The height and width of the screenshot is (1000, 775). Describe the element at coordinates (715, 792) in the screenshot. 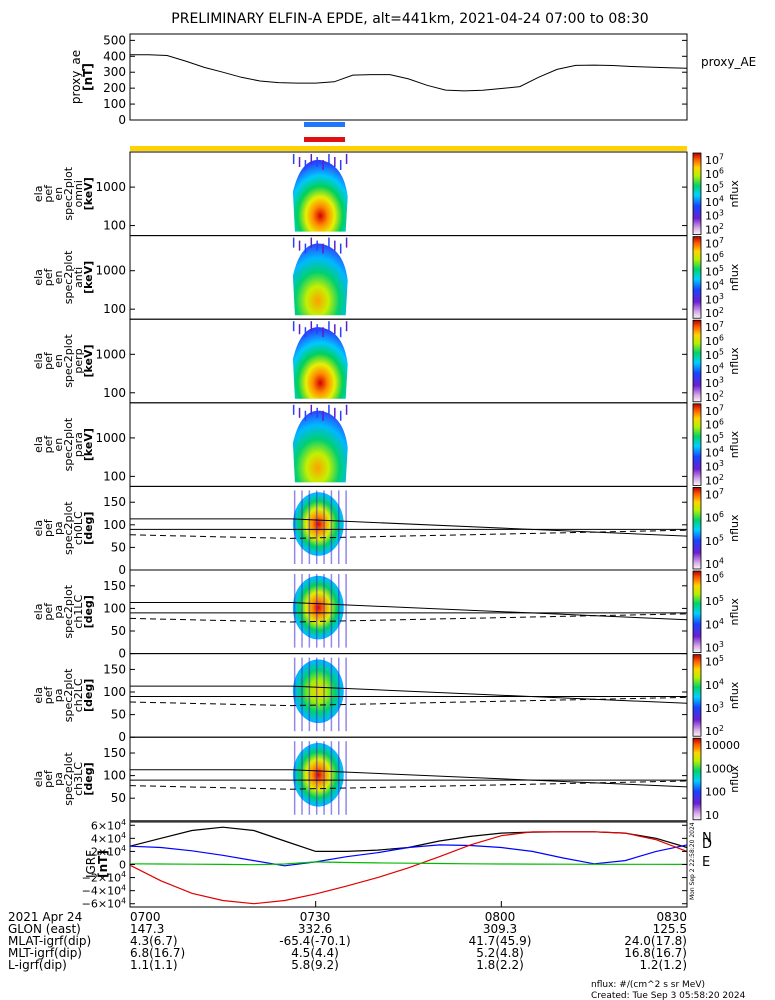

I see `colorbar-tick-label: 100` at that location.